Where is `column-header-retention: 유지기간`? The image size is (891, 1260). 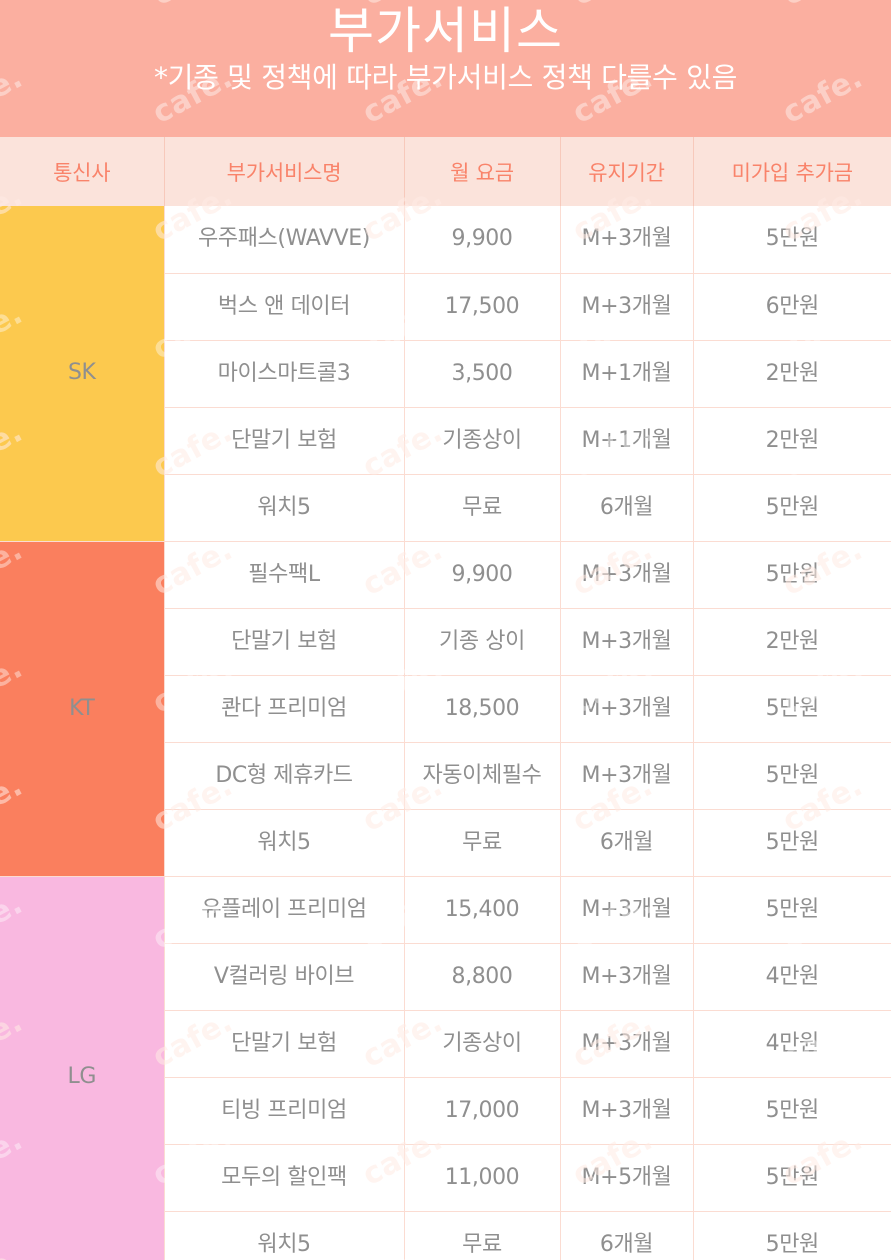
column-header-retention: 유지기간 is located at coordinates (627, 171).